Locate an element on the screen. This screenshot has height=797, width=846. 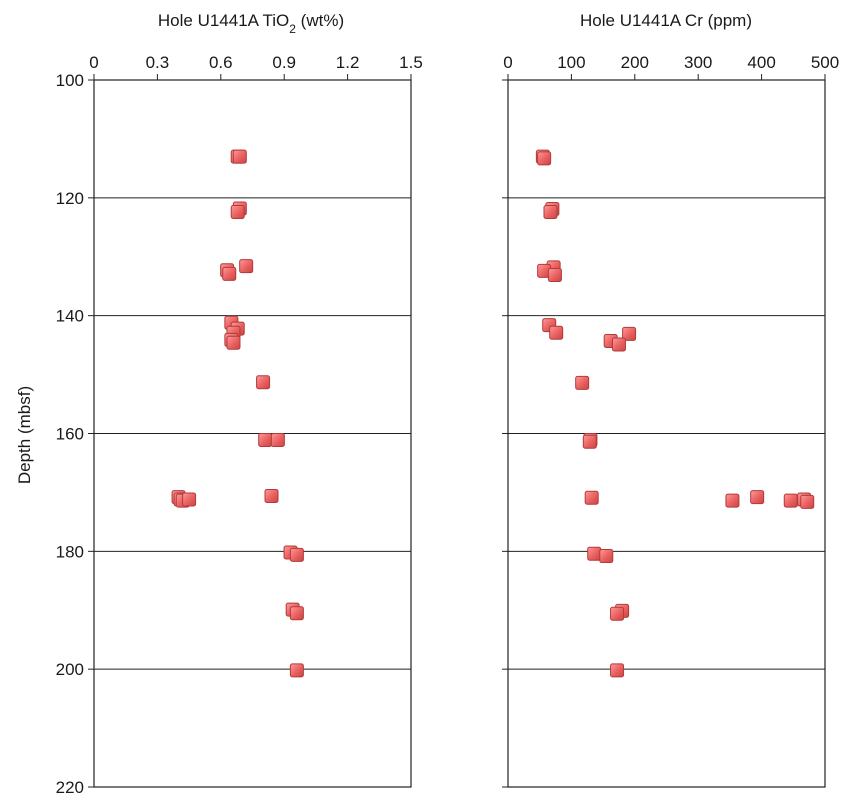
panel-tio2-x-tick-label: 0 is located at coordinates (93, 62).